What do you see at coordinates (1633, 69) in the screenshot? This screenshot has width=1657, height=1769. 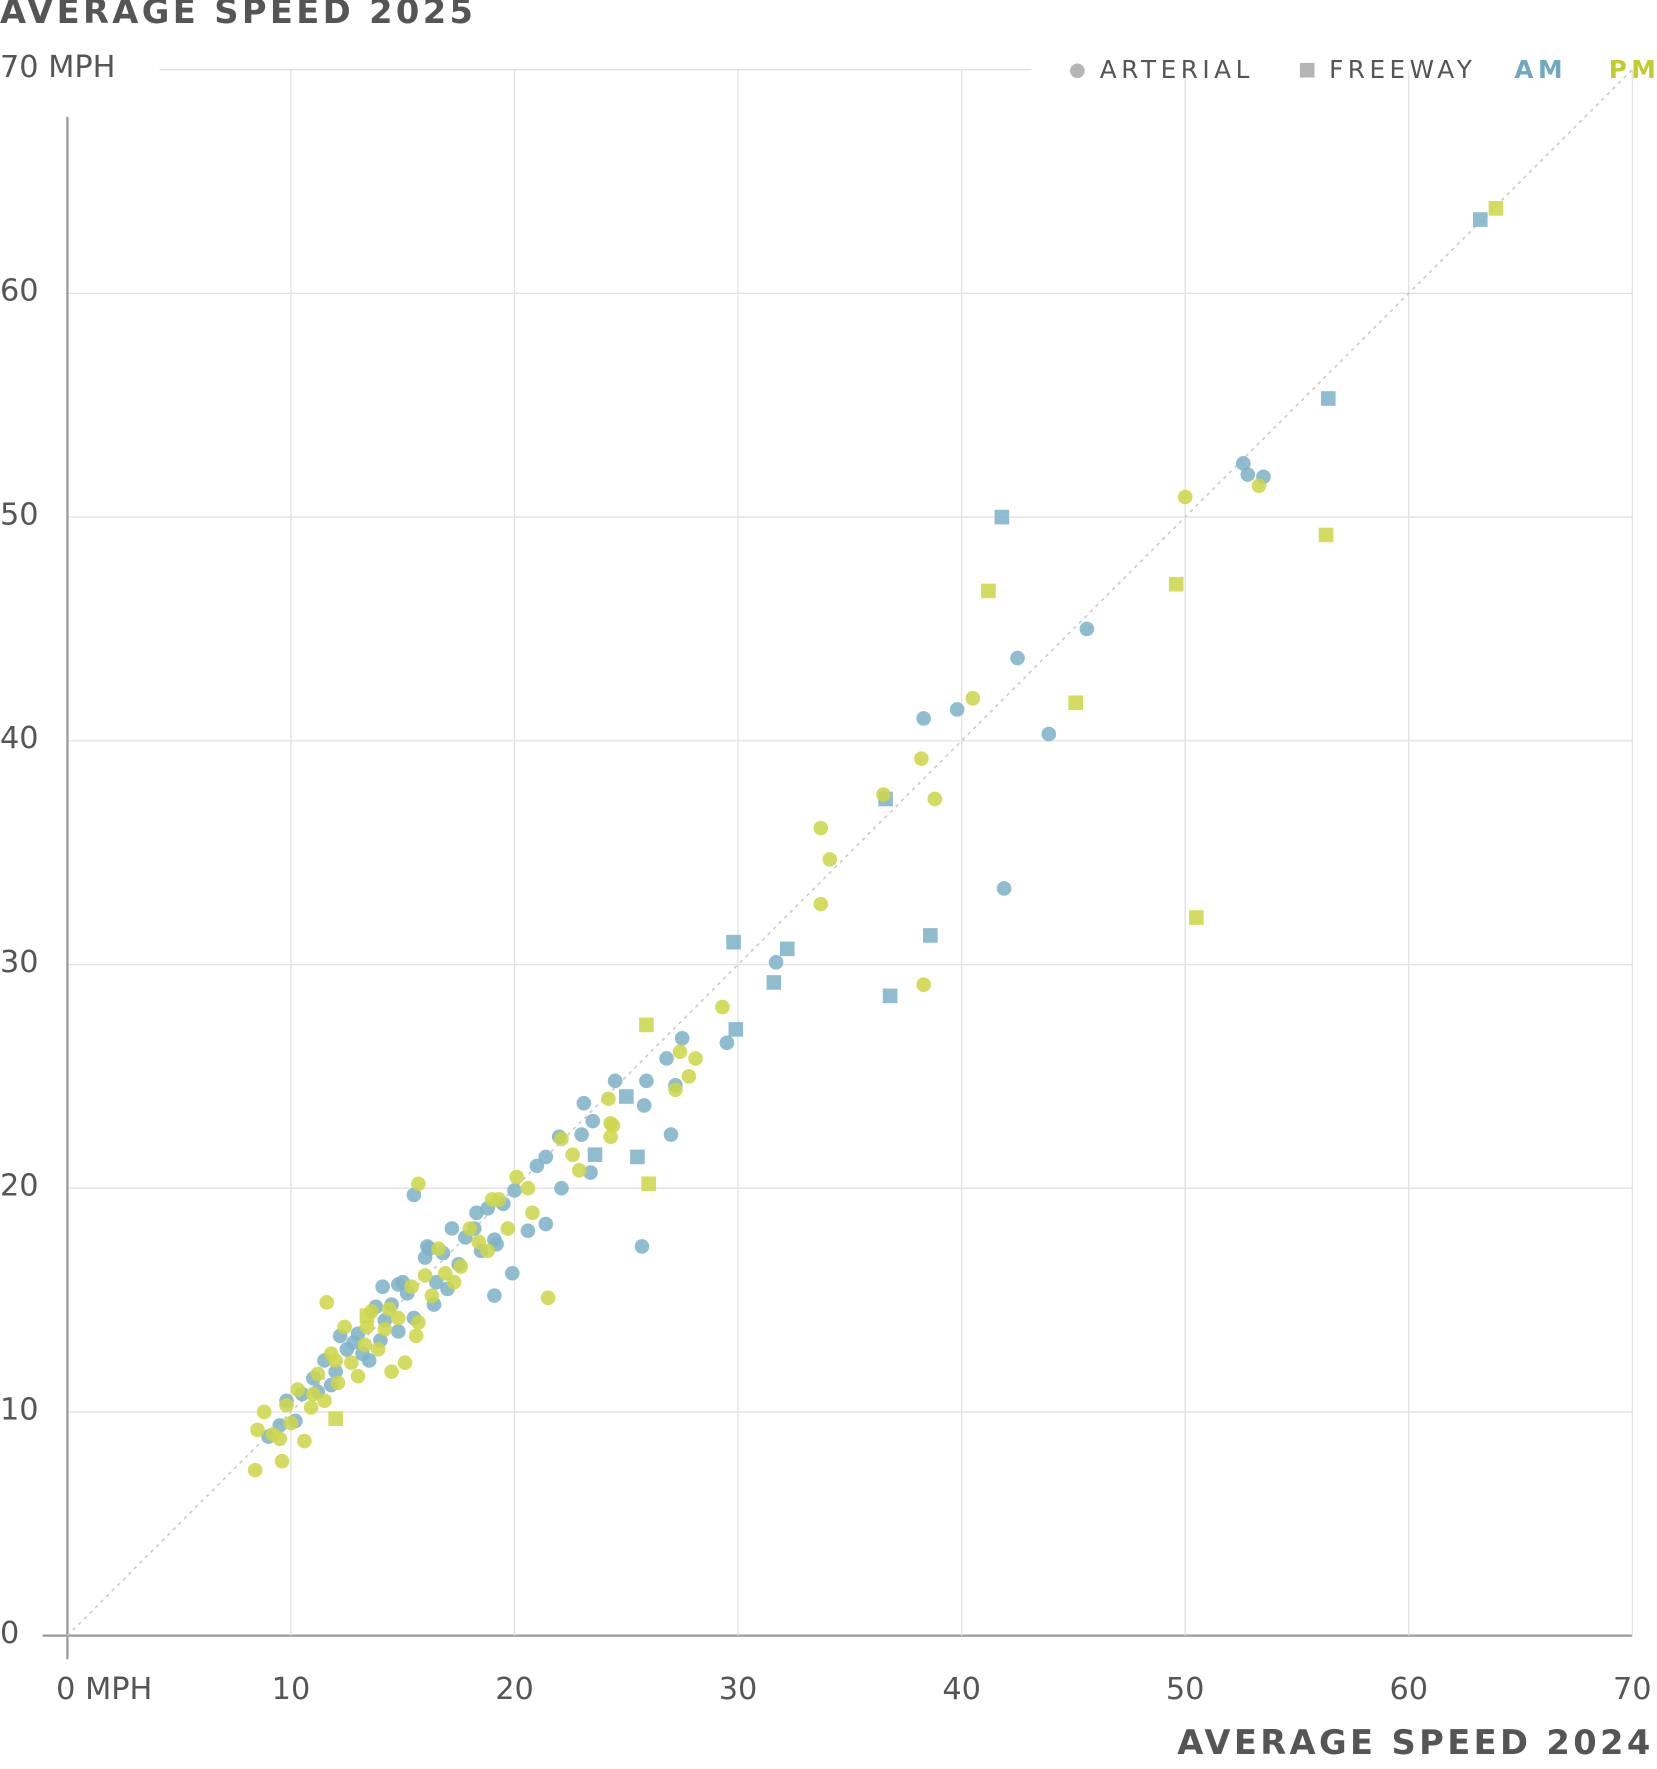 I see `legend-label: PM` at bounding box center [1633, 69].